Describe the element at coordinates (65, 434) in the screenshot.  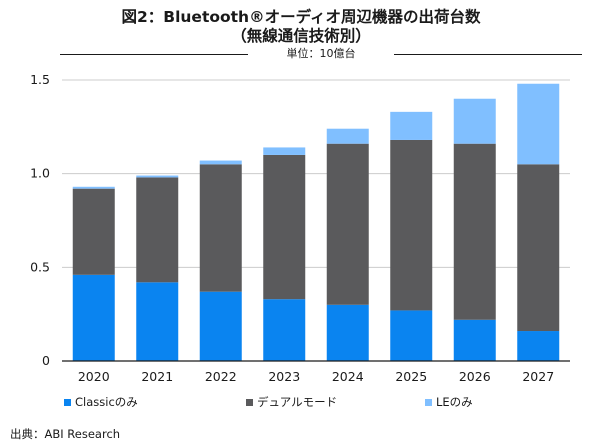
I see `source-note: 出典：ABI Research` at that location.